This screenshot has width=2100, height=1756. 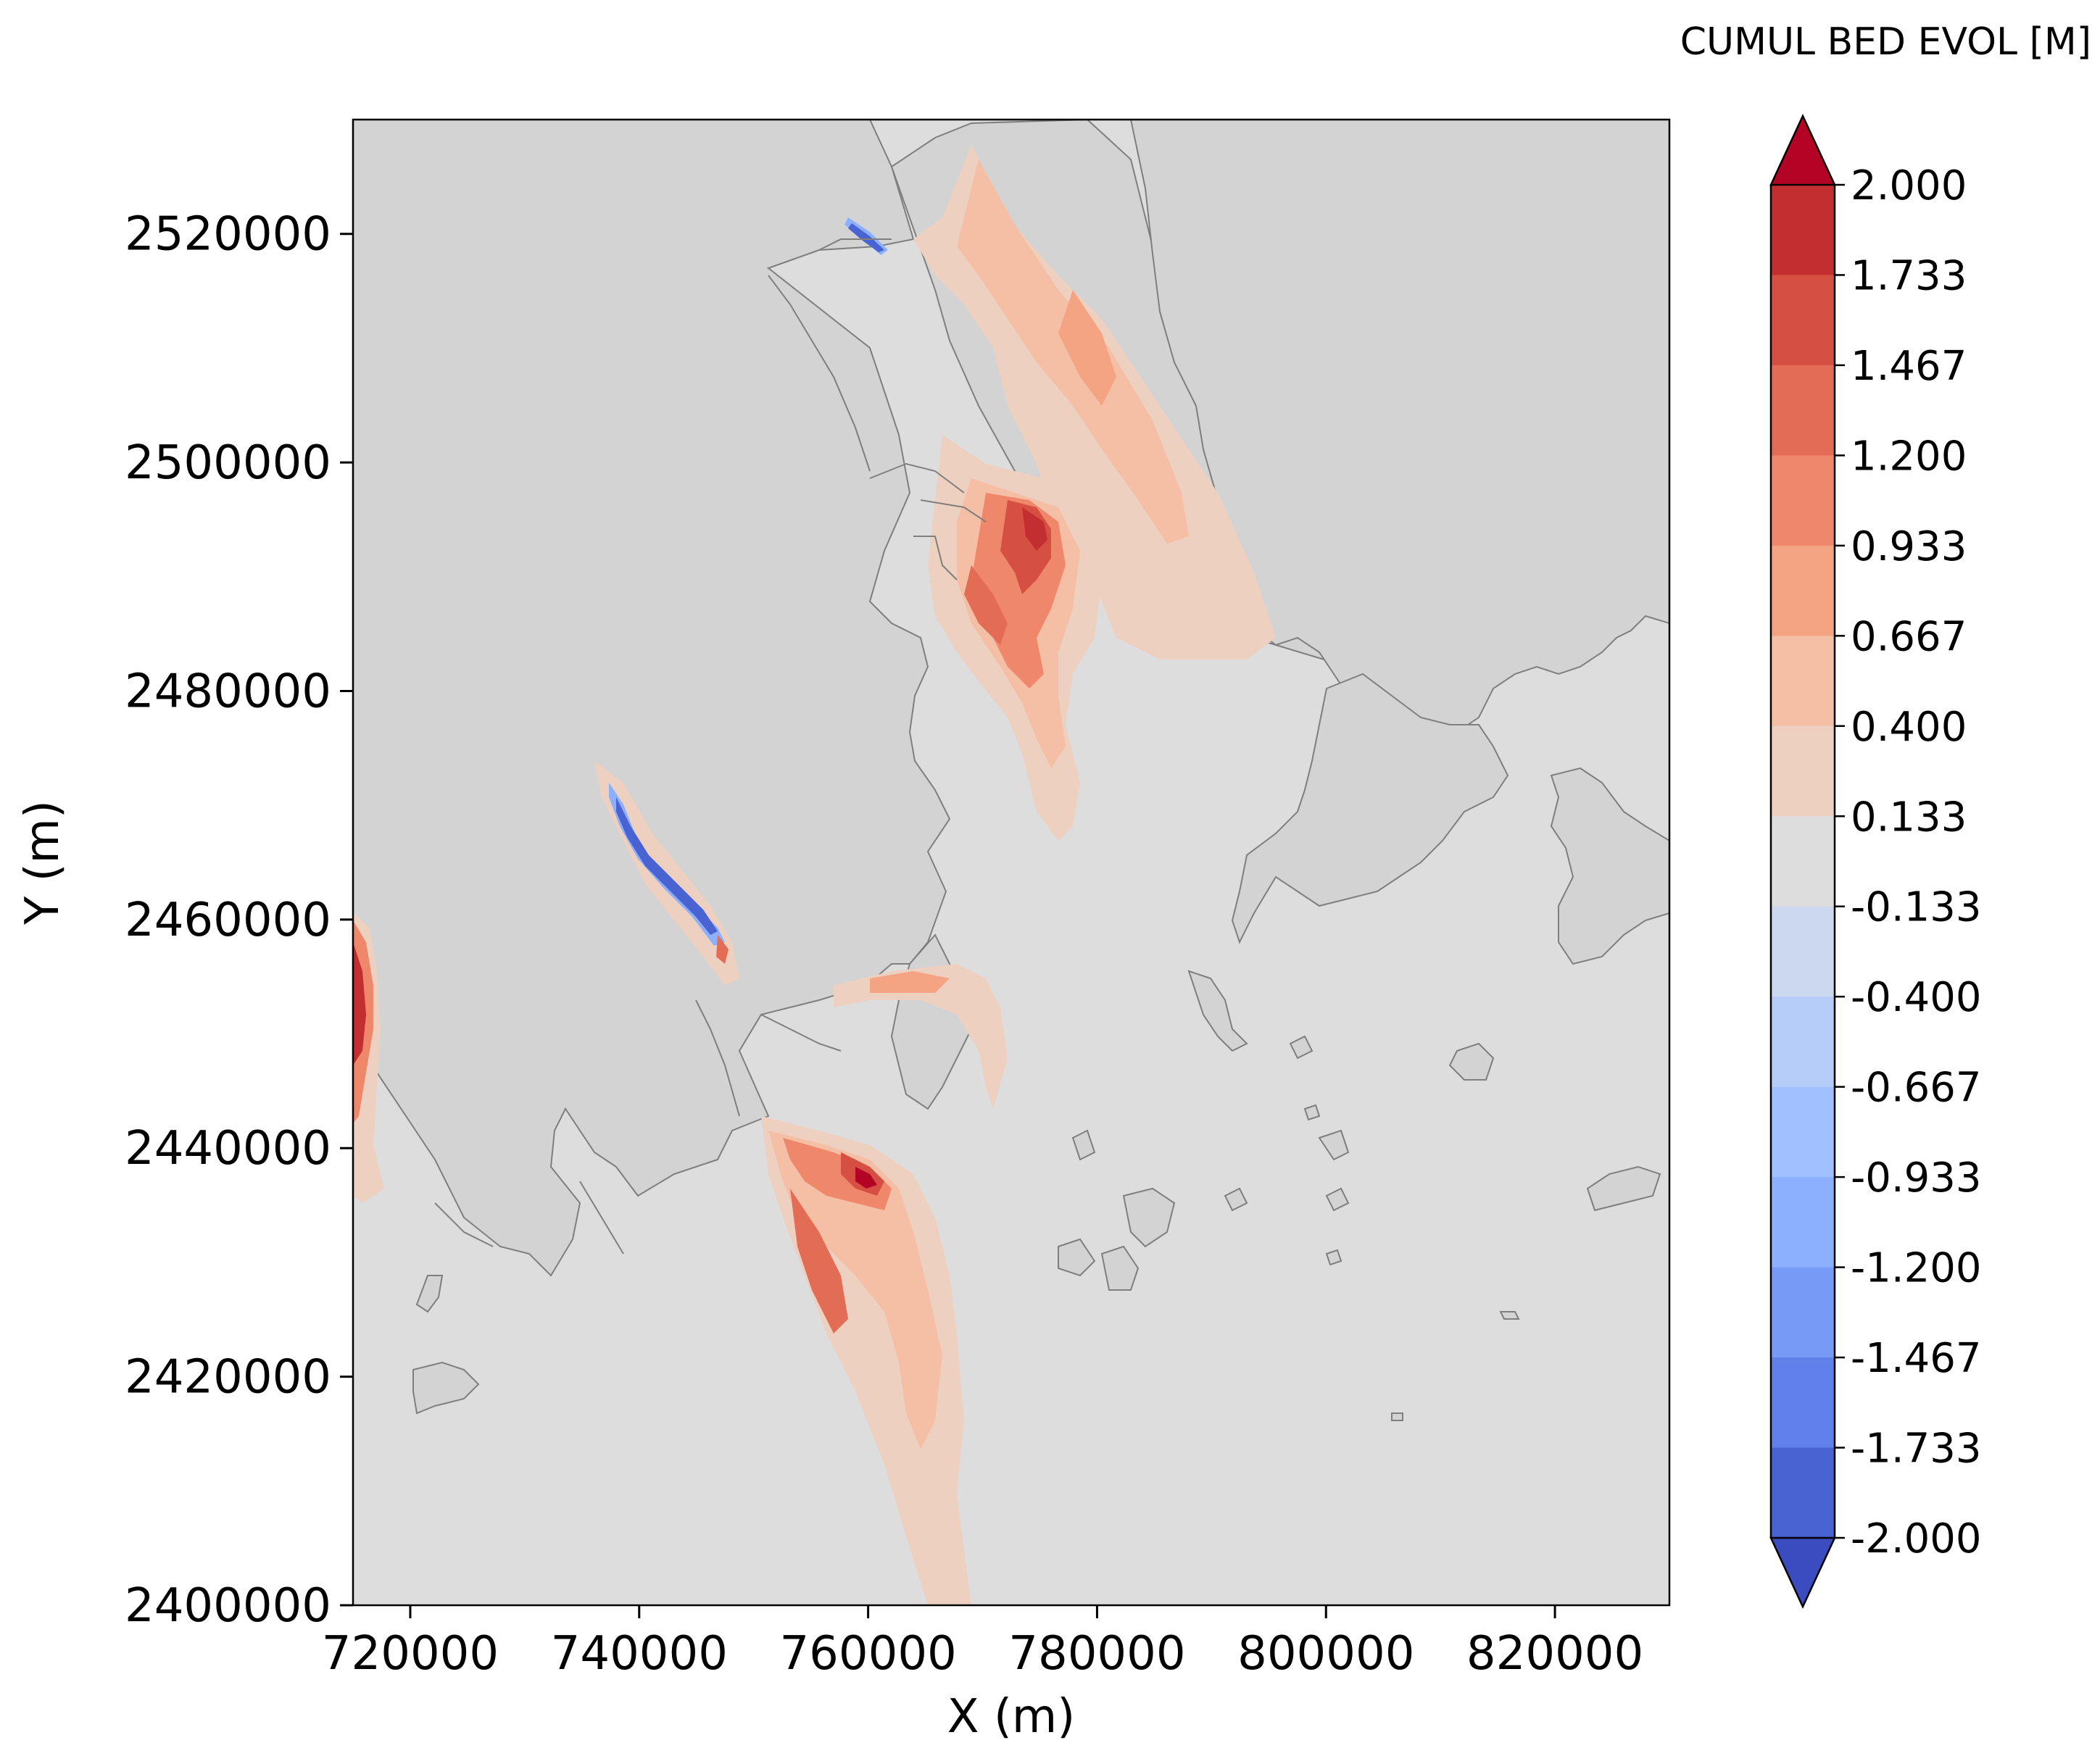 What do you see at coordinates (1916, 1538) in the screenshot?
I see `colorbar-tick-label: -2.000` at bounding box center [1916, 1538].